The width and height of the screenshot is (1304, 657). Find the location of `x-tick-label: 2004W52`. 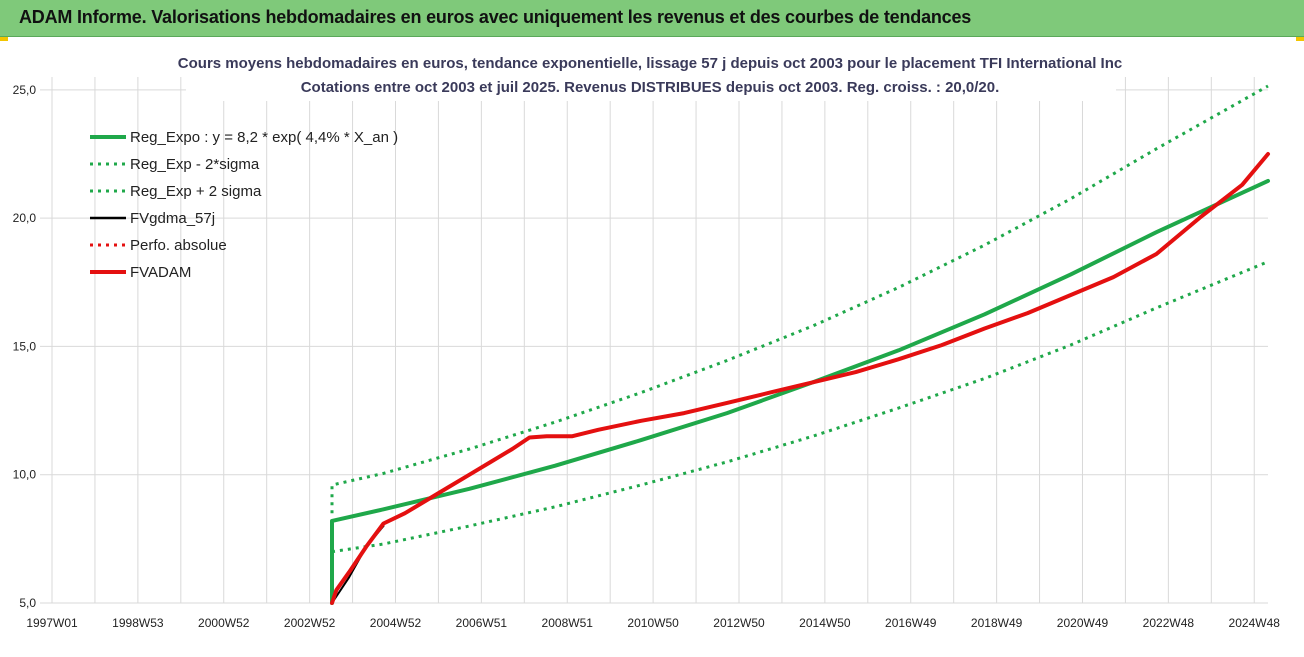

x-tick-label: 2004W52 is located at coordinates (396, 623).